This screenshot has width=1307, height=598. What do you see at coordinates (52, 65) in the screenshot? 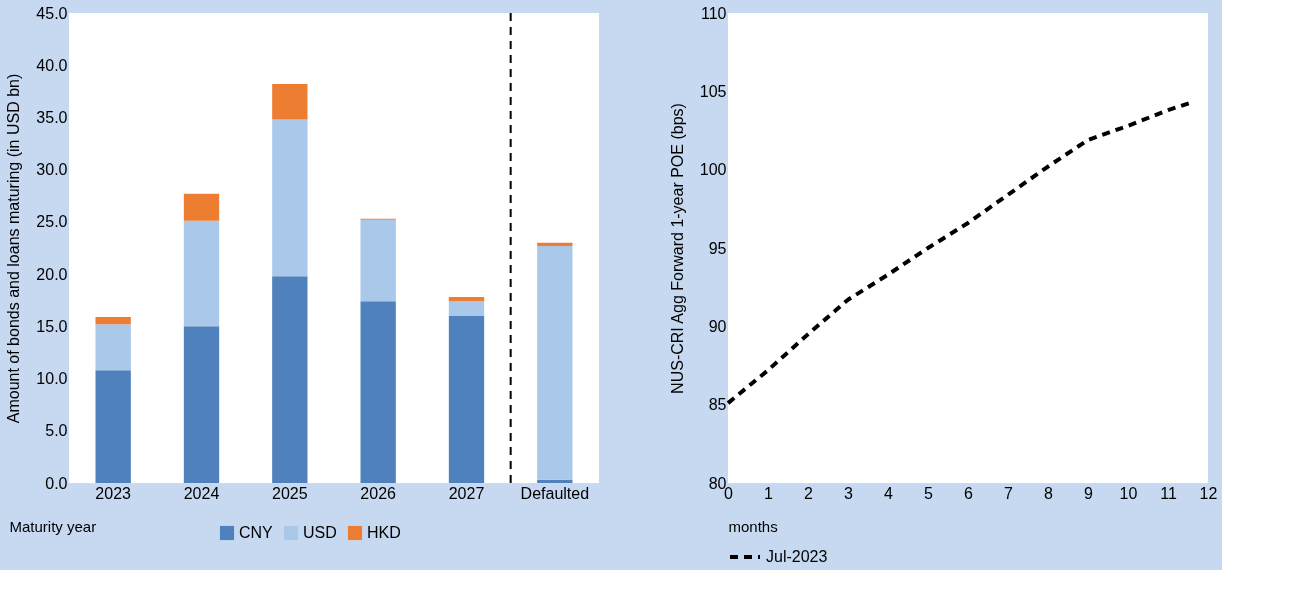
I see `y-tick-label: 40.0` at bounding box center [52, 65].